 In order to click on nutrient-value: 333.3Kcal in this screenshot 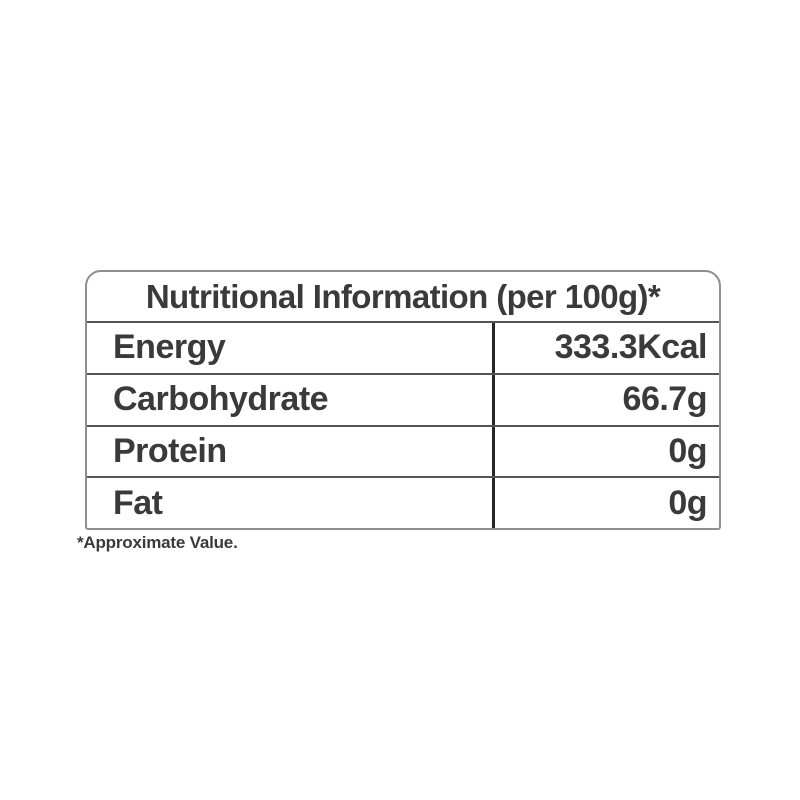, I will do `click(605, 348)`.